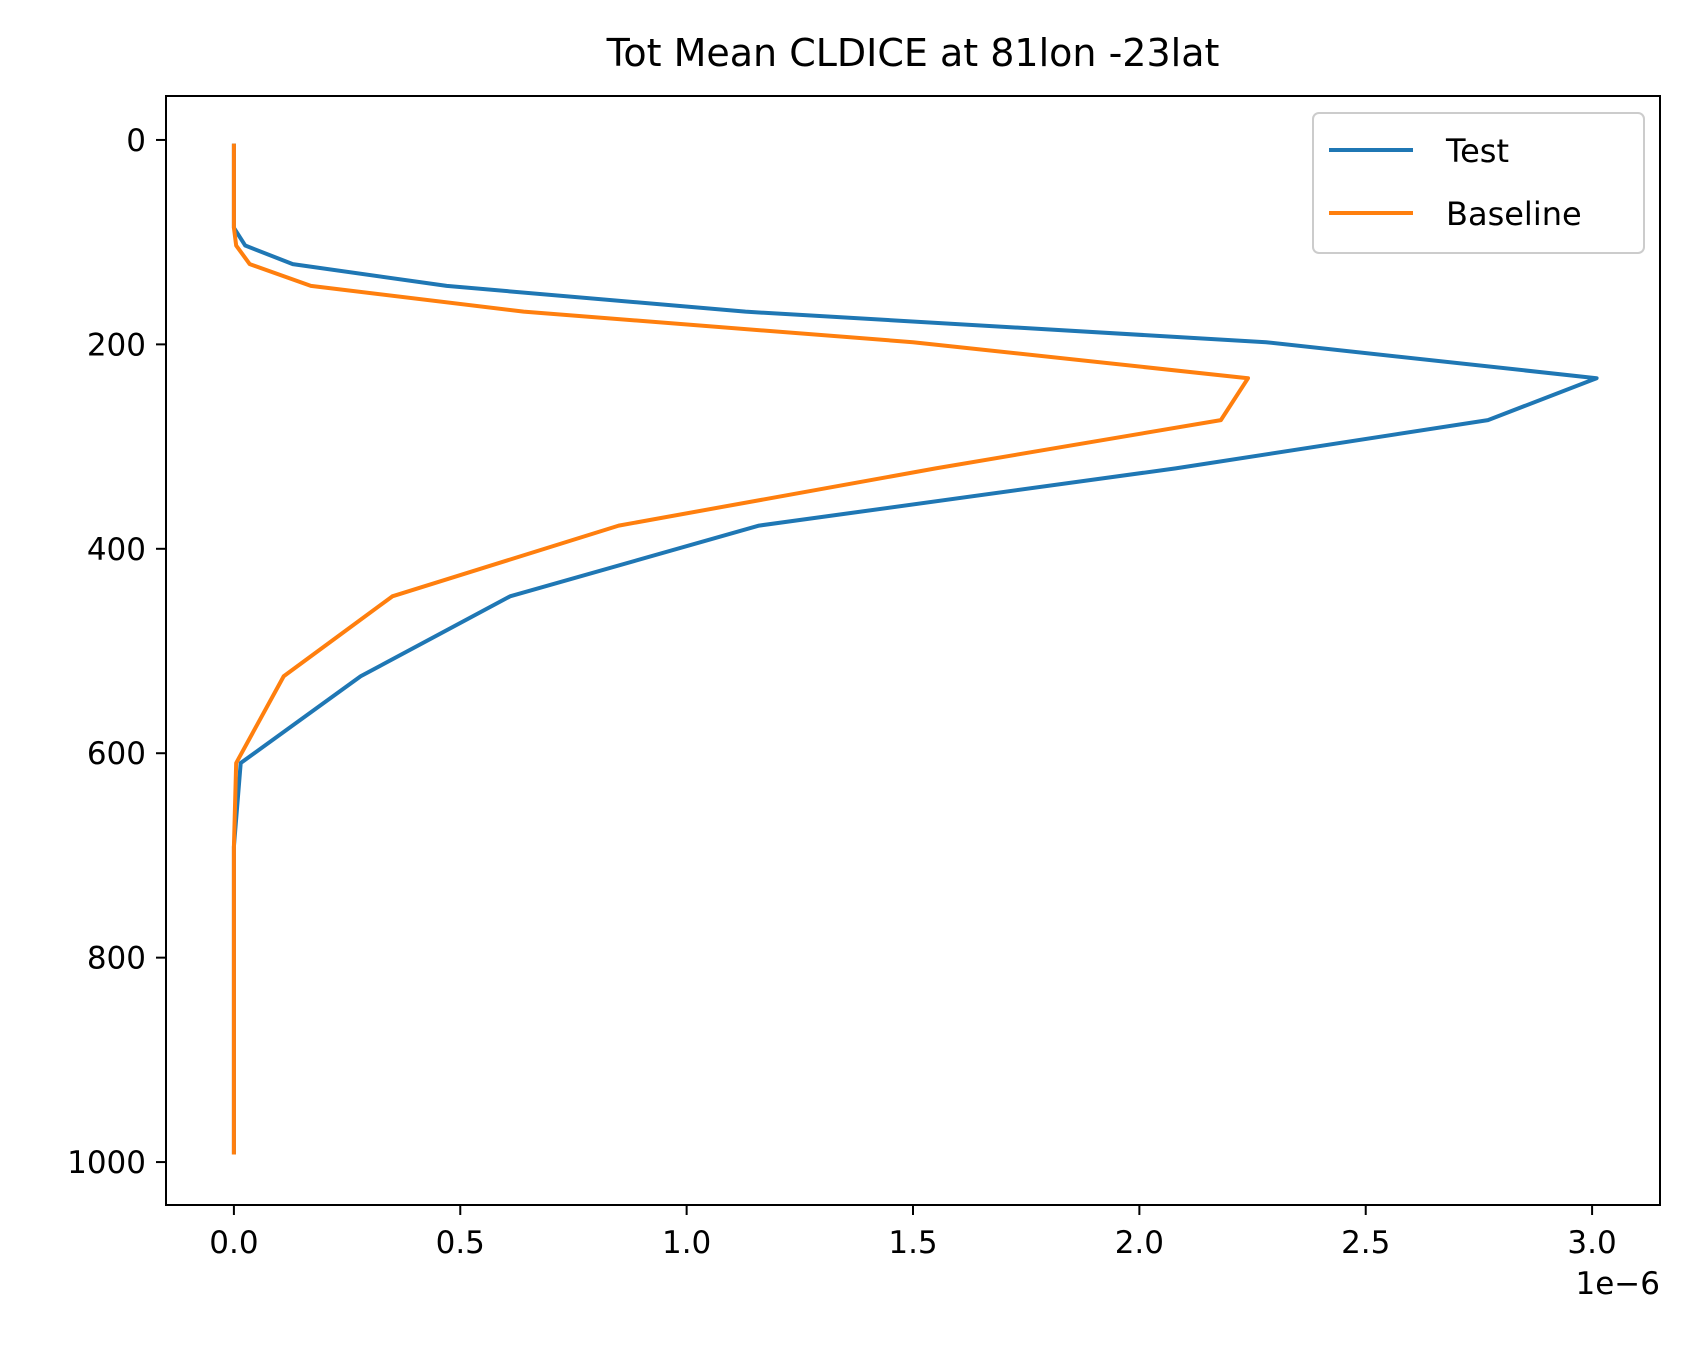 This screenshot has width=1683, height=1361. I want to click on x-tick-label-0: 0.0, so click(233, 1243).